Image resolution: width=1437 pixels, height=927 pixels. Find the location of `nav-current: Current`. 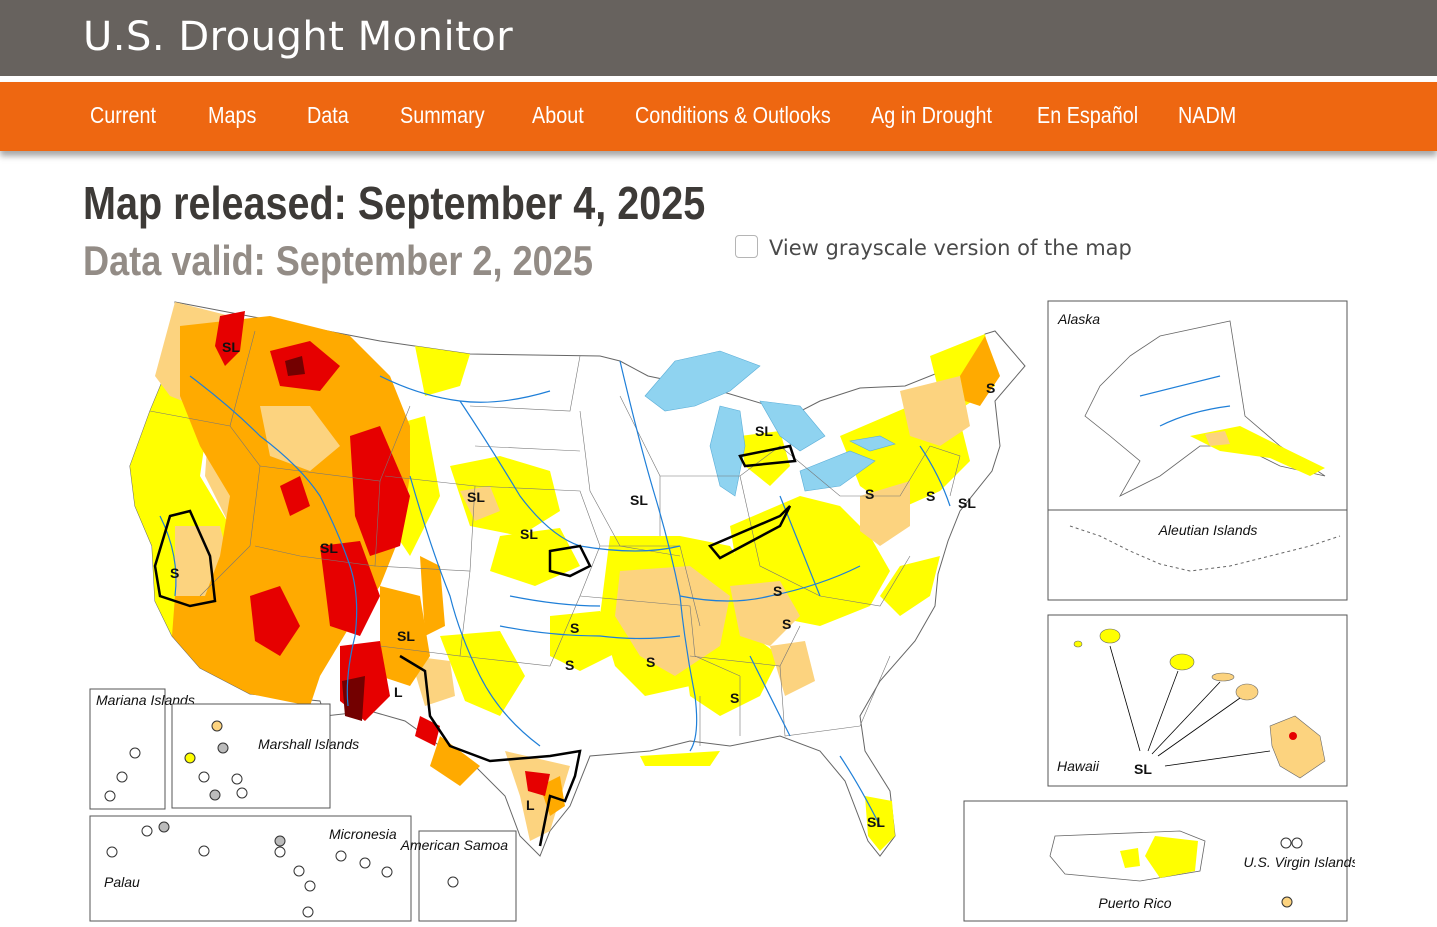

nav-current: Current is located at coordinates (123, 115).